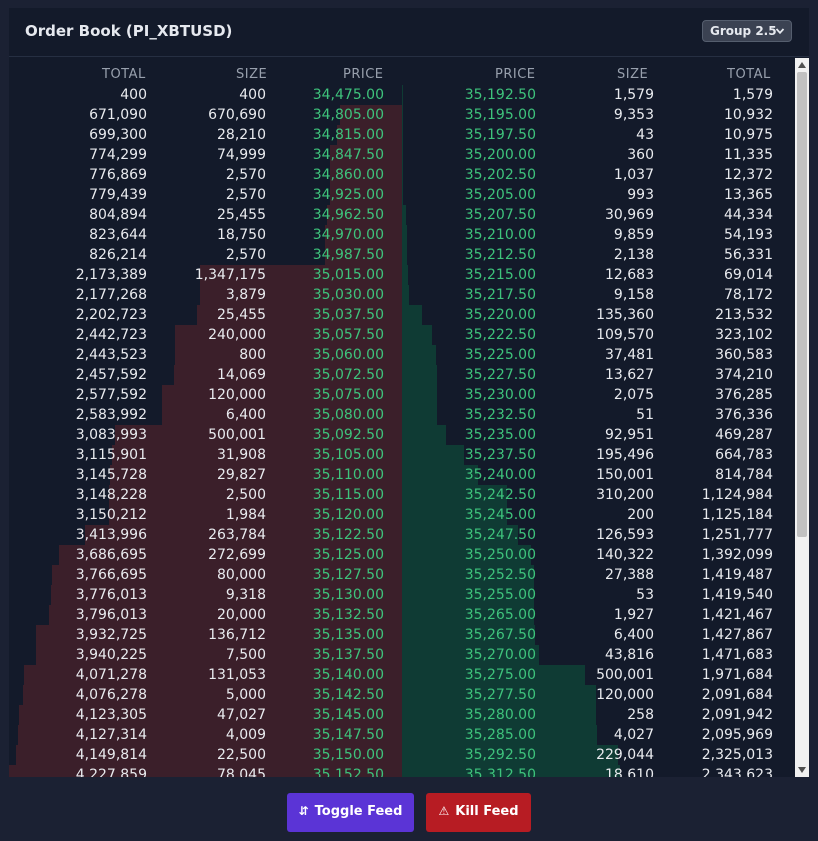 The image size is (818, 841). Describe the element at coordinates (802, 65) in the screenshot. I see `scroll-up-arrow-icon` at that location.